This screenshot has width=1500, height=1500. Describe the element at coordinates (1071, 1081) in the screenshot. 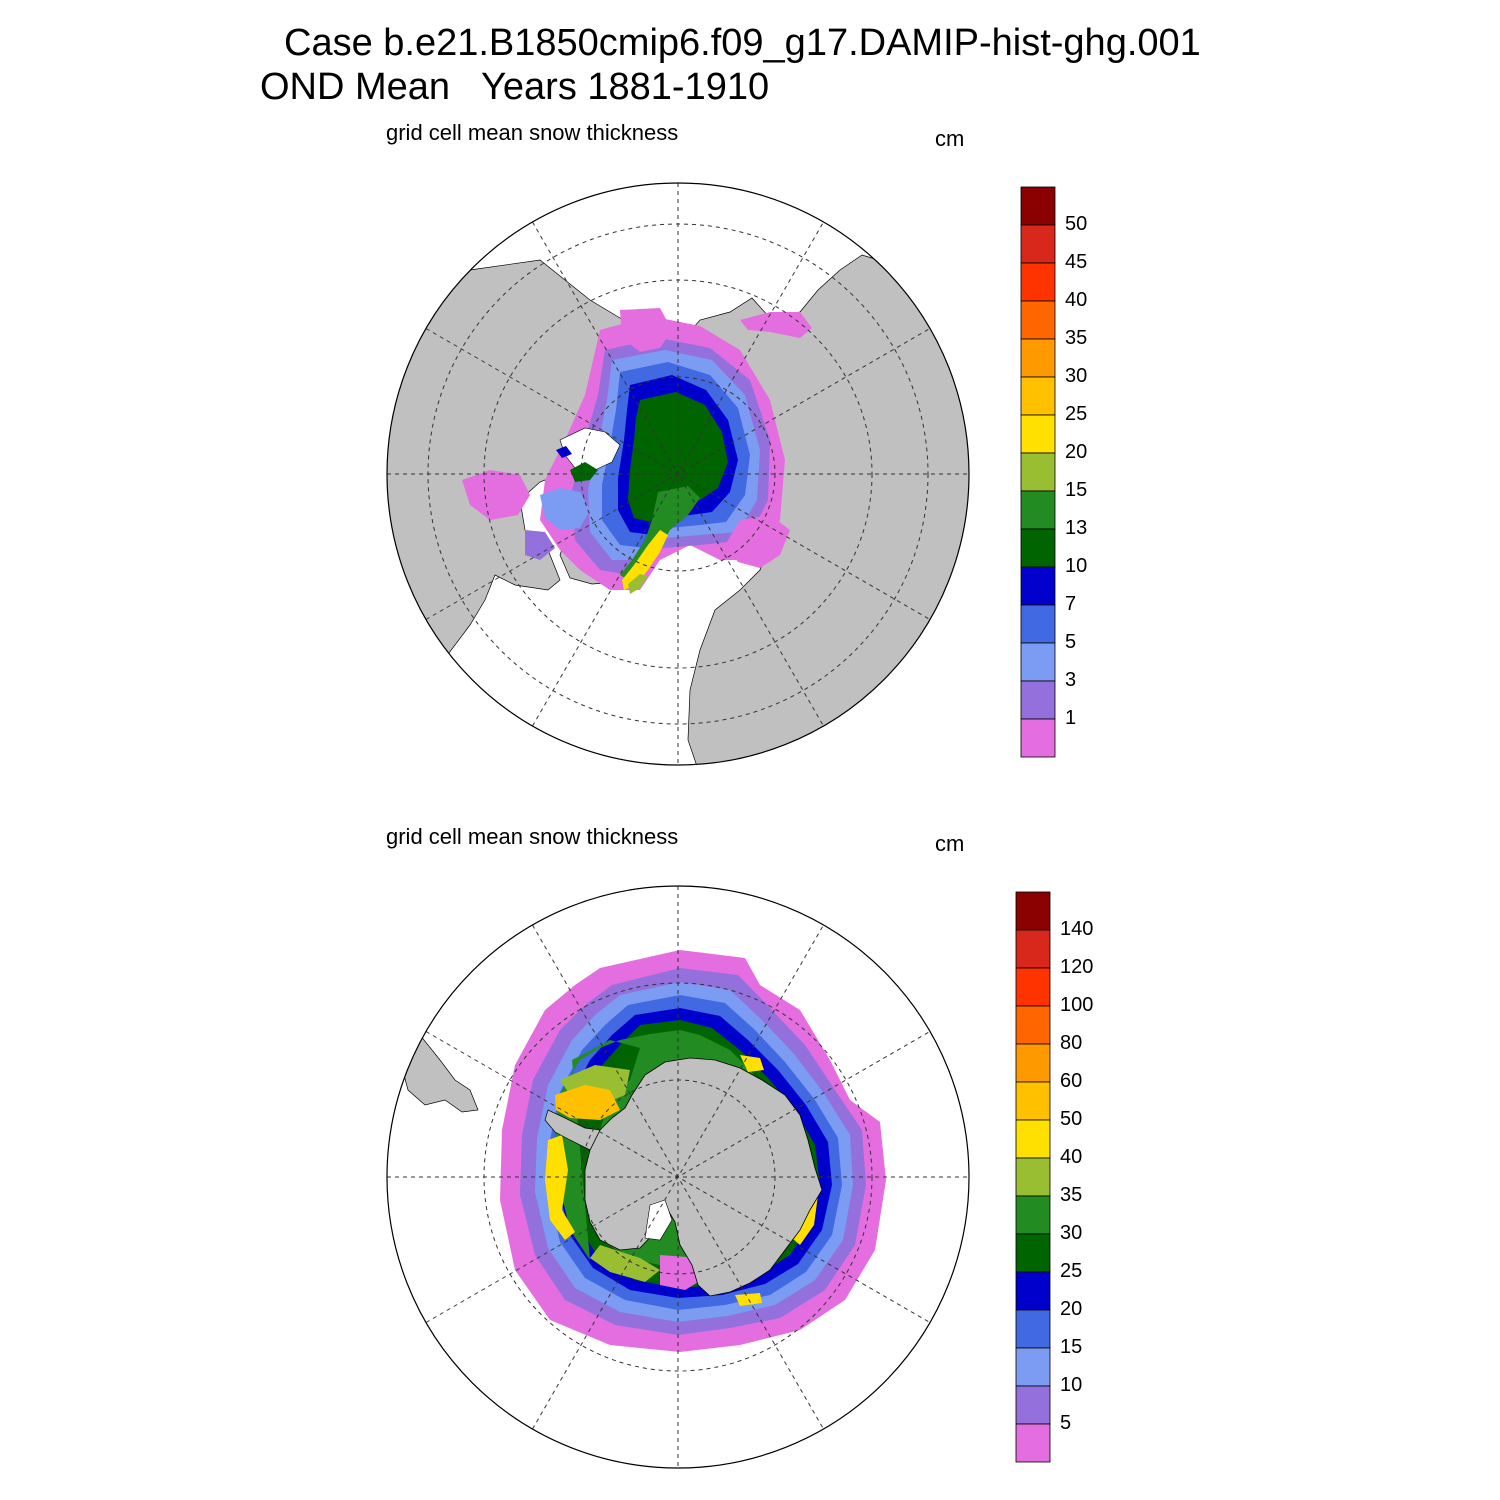

I see `colorbar-south-label: 60` at that location.